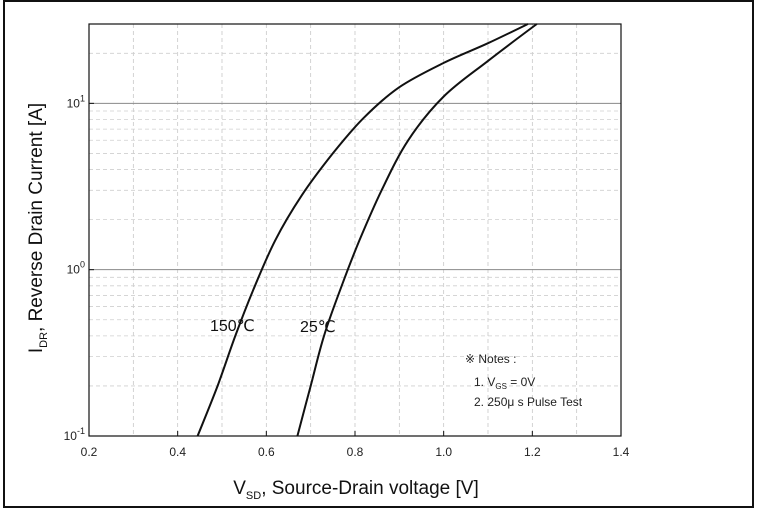  I want to click on y-axis-title: IDR, Reverse Drain Current [A], so click(38, 228).